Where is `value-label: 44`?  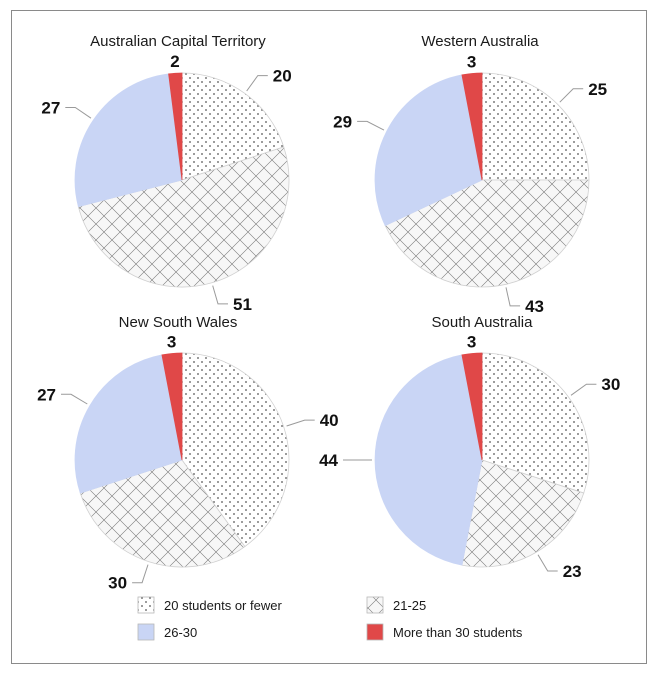
value-label: 44 is located at coordinates (328, 460).